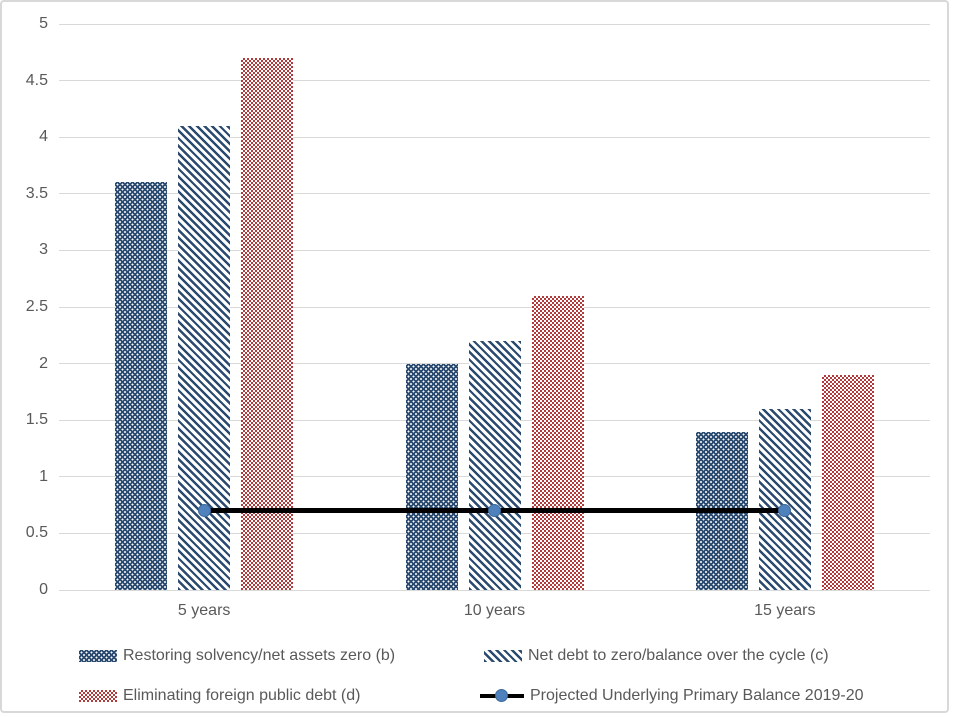 This screenshot has width=953, height=717. Describe the element at coordinates (503, 656) in the screenshot. I see `legend-swatch-diagonal` at that location.